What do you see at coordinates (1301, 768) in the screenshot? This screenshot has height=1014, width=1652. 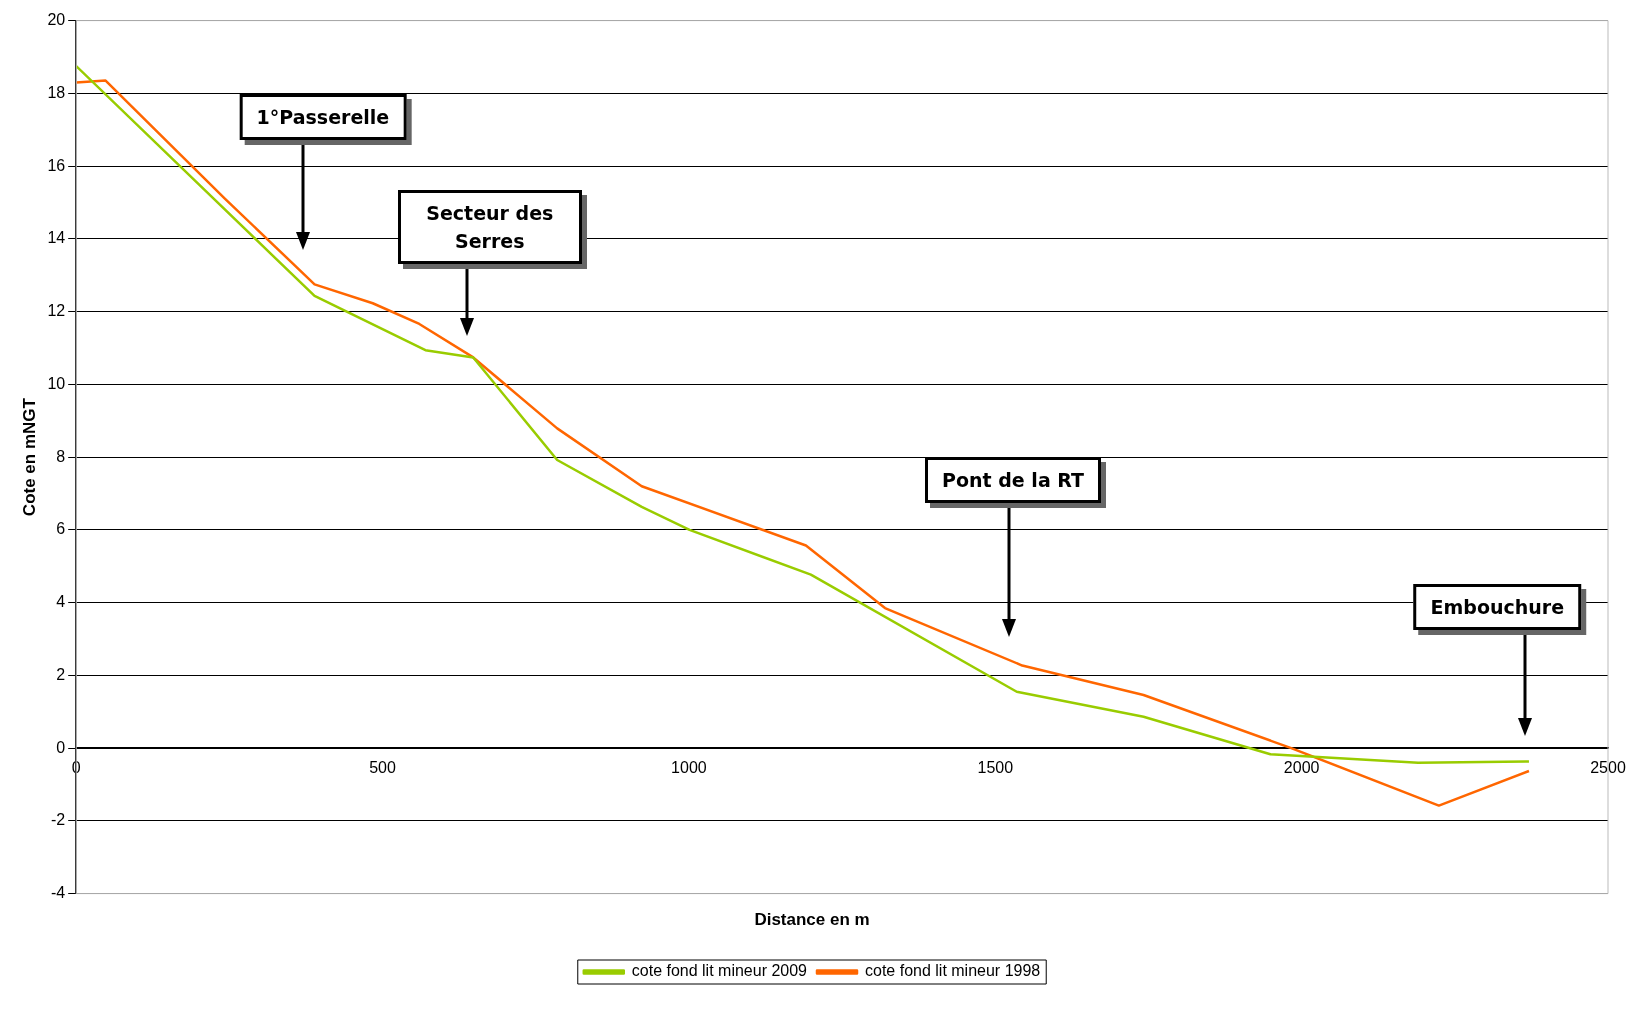 I see `x-tick-label: 2000` at bounding box center [1301, 768].